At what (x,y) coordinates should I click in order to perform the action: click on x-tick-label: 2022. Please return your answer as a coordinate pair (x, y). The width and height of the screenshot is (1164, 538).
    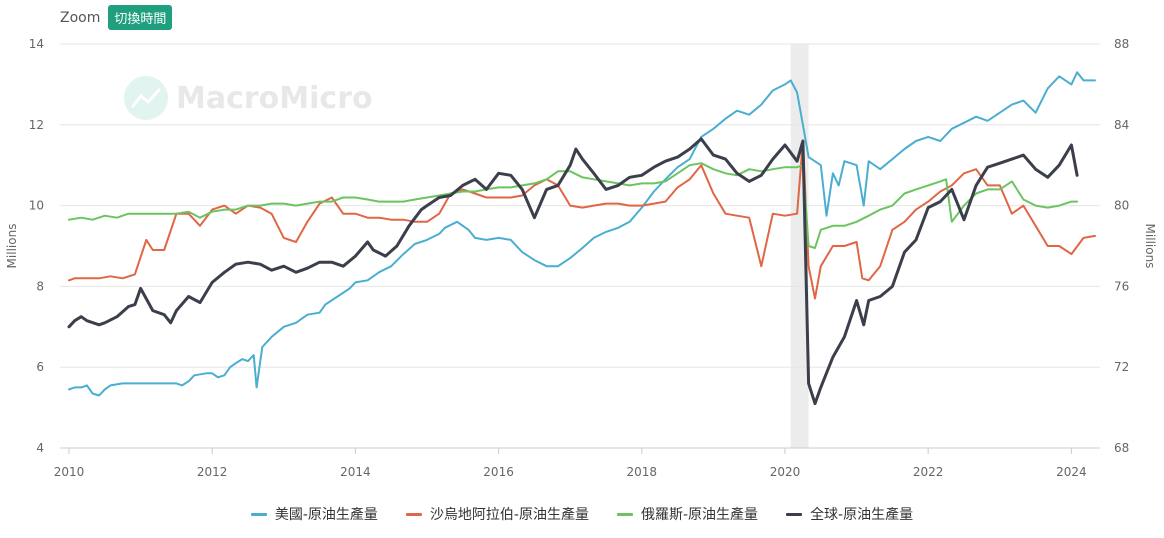
    Looking at the image, I should click on (928, 472).